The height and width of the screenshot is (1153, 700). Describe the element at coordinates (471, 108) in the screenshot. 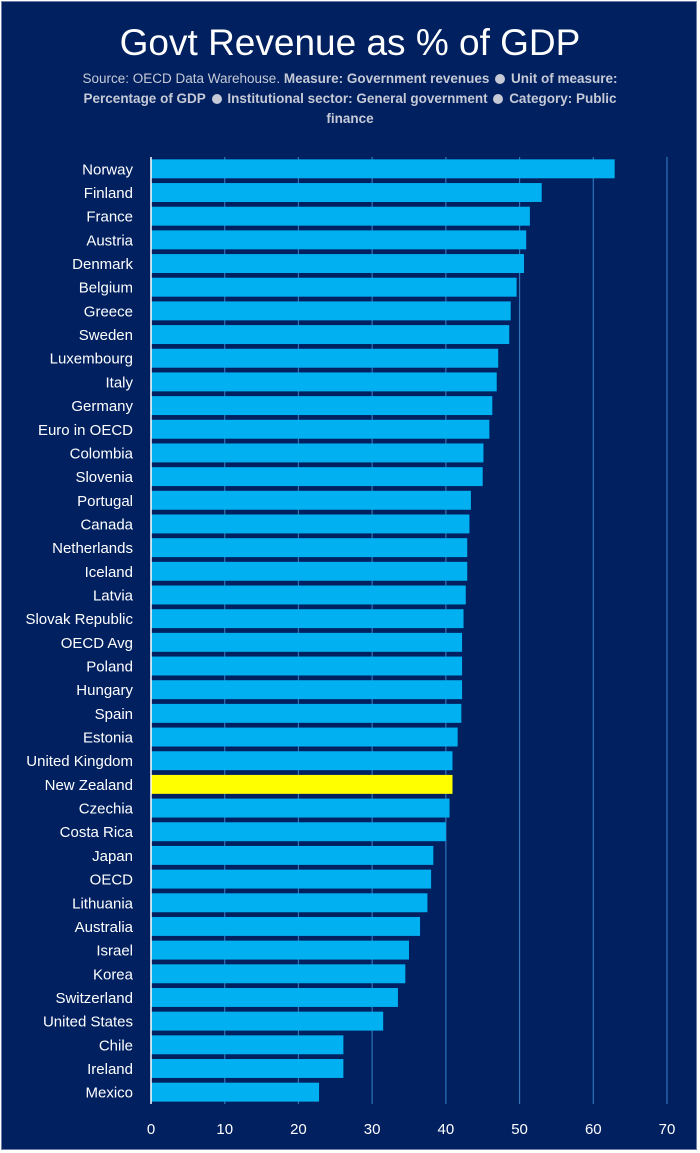

I see `subtitle-category: Category: Public finance` at that location.